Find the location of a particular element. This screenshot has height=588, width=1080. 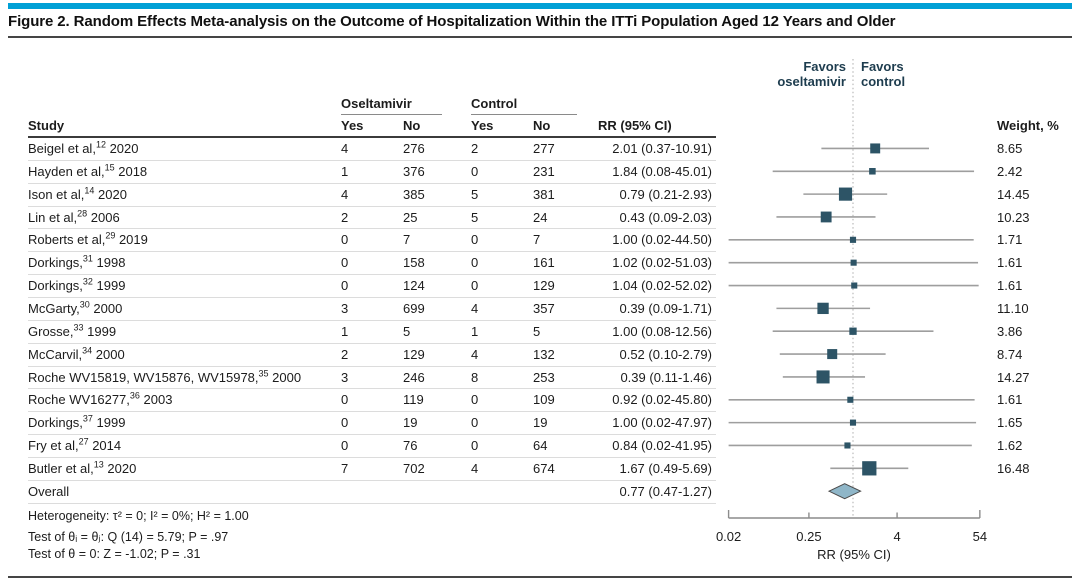

study-reference-superscript: 32 is located at coordinates (87, 281).